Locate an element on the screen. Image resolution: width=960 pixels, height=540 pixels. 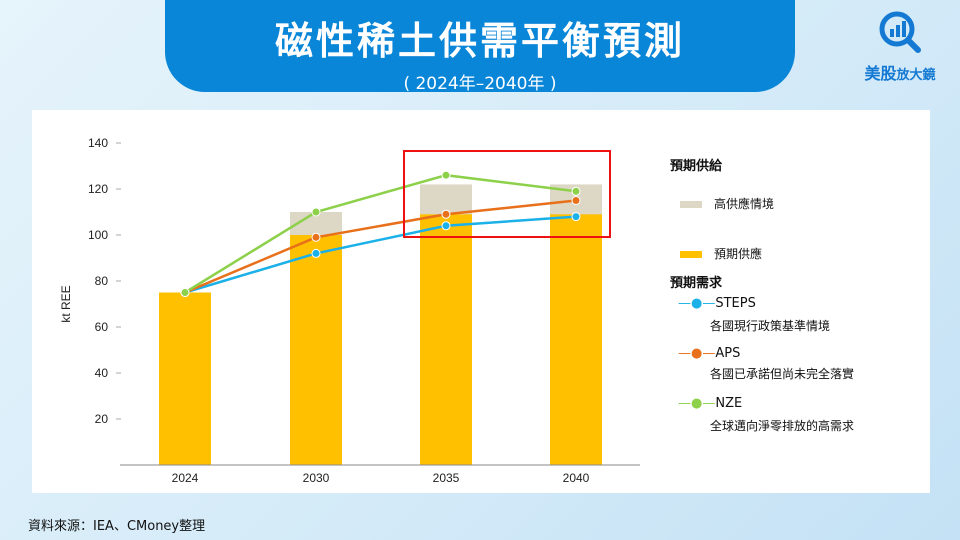
y-tick-label: 60 is located at coordinates (102, 327).